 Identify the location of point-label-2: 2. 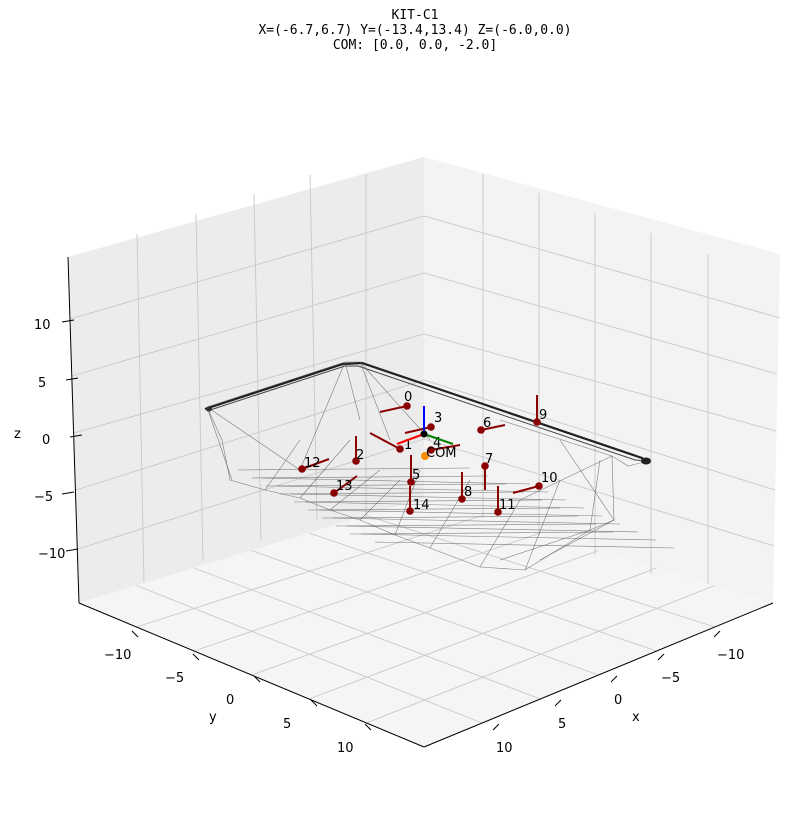
(360, 455).